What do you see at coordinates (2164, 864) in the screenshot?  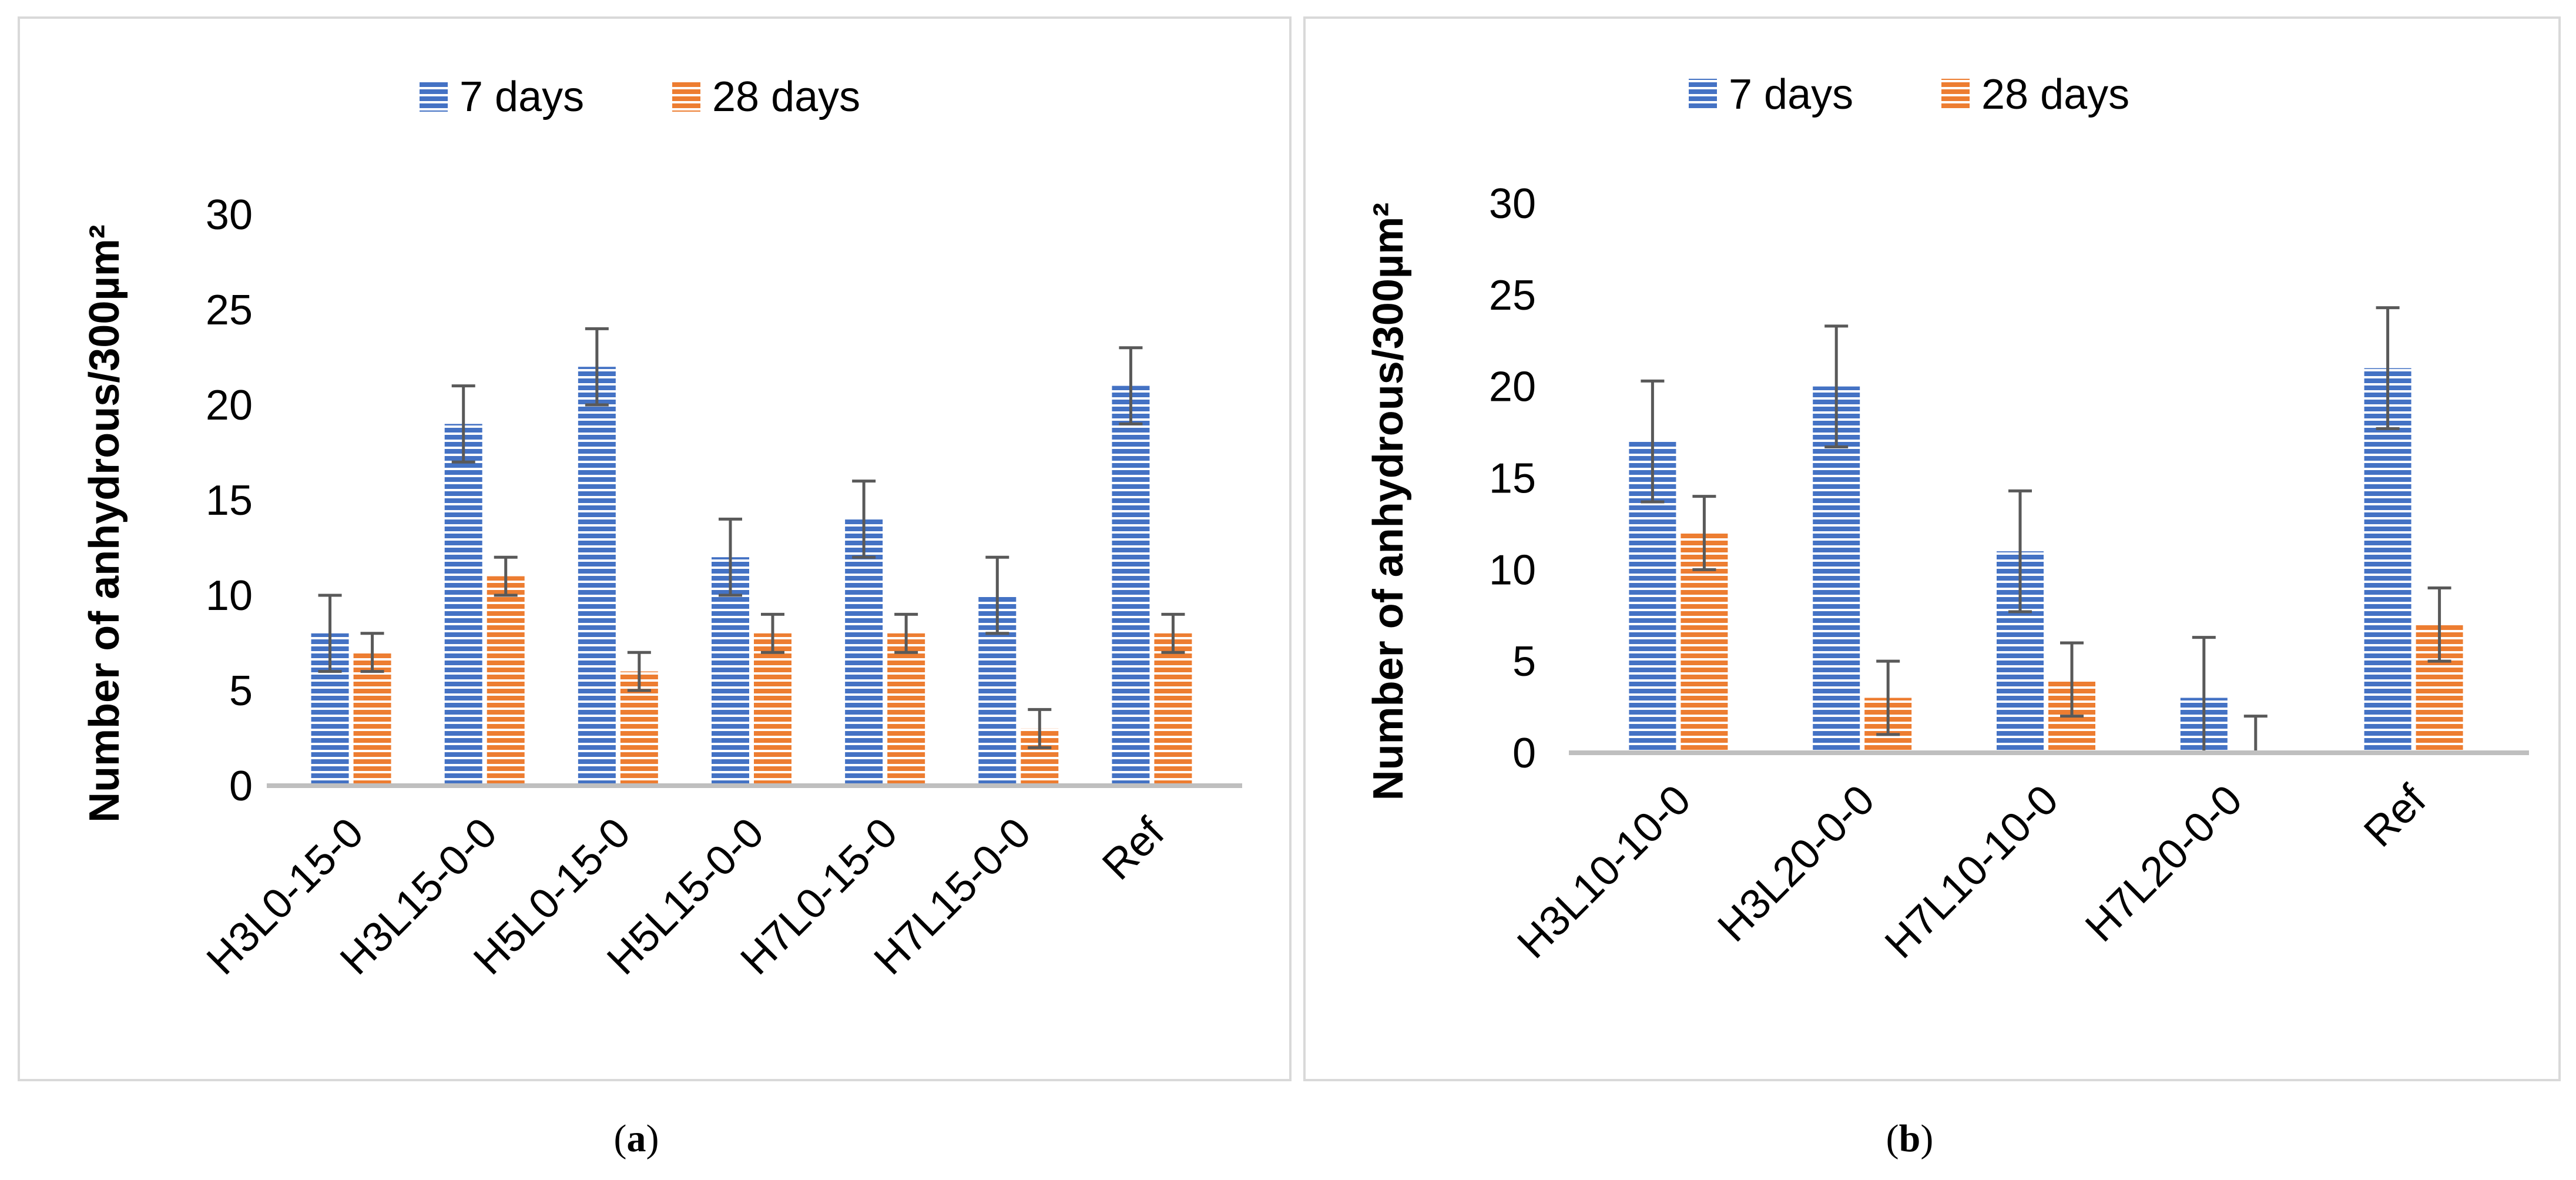 I see `category-label: H7L20-0-0` at bounding box center [2164, 864].